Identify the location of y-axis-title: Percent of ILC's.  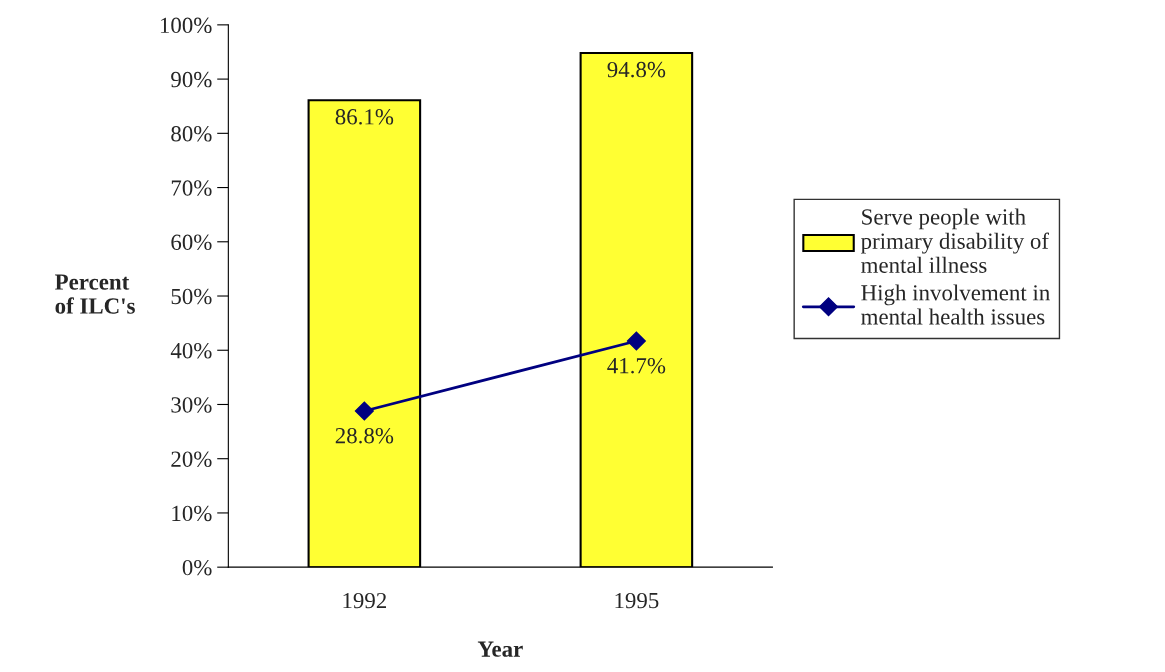
(95, 294).